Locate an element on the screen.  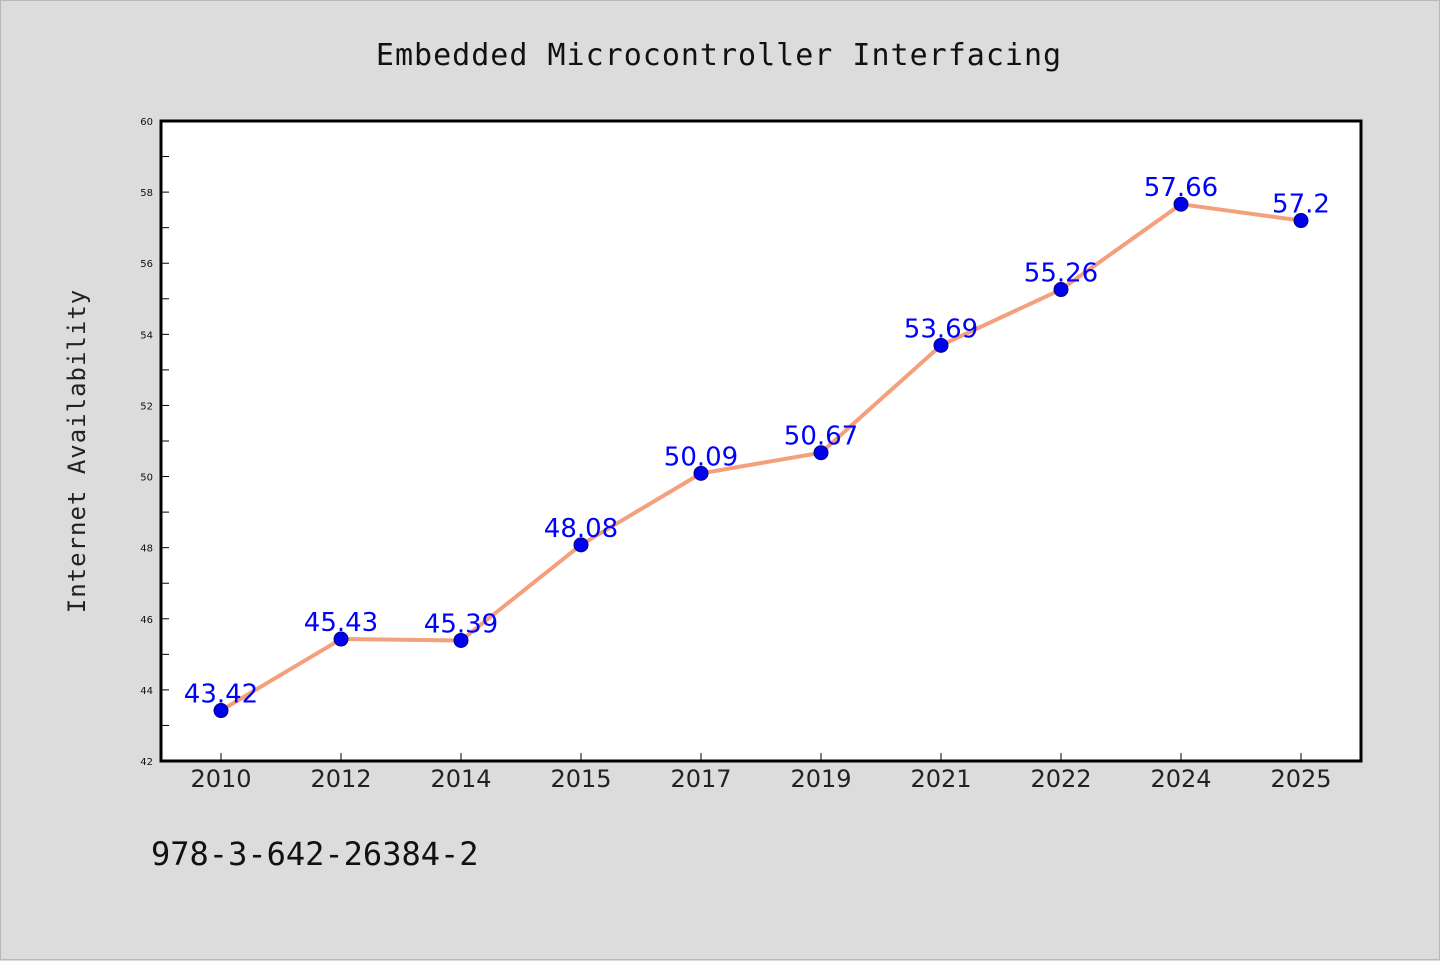
x-tick-label: 2025 is located at coordinates (1300, 779).